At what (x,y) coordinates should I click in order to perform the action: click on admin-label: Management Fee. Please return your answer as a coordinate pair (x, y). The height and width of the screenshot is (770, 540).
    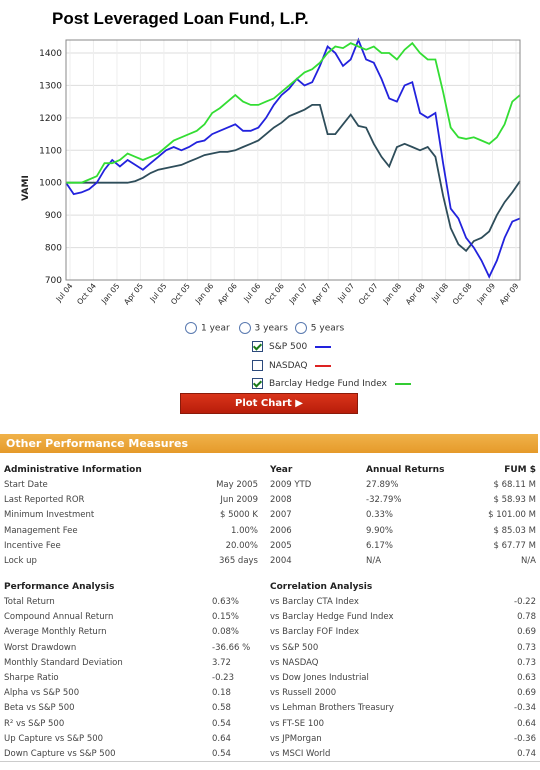
    Looking at the image, I should click on (41, 530).